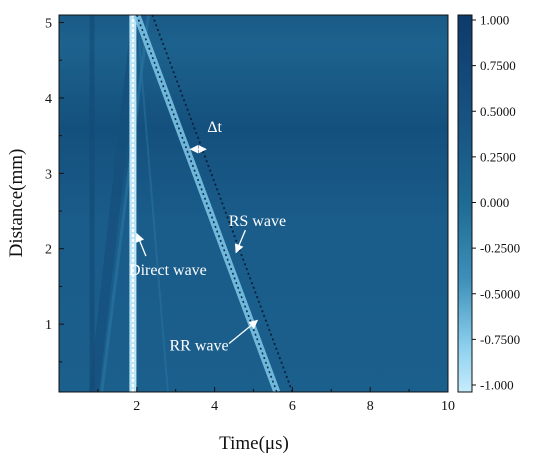  I want to click on annotation-direct-wave: Direct wave, so click(168, 270).